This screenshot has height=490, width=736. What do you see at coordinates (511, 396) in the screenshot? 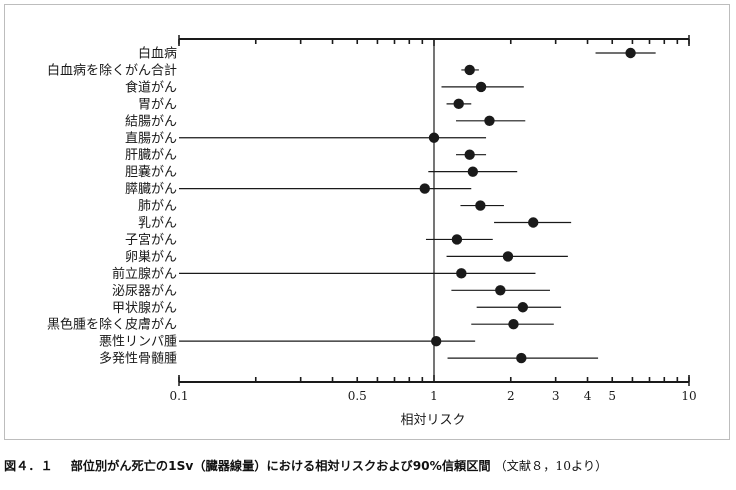
I see `x-tick-label-2: 2` at bounding box center [511, 396].